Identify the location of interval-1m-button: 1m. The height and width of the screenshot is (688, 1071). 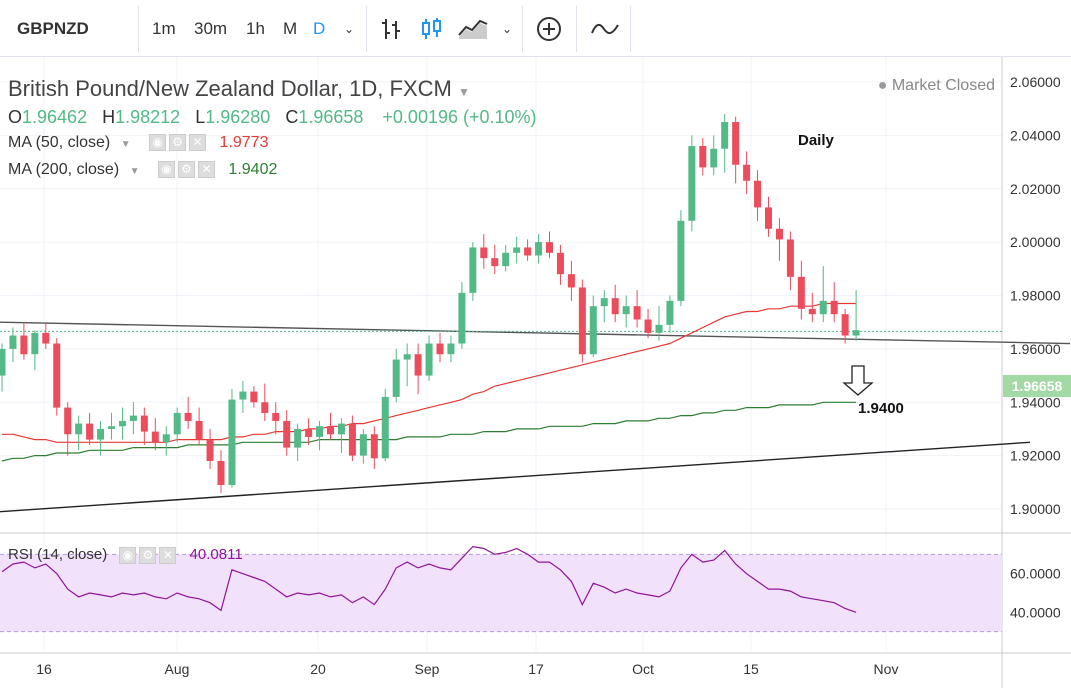
(164, 28).